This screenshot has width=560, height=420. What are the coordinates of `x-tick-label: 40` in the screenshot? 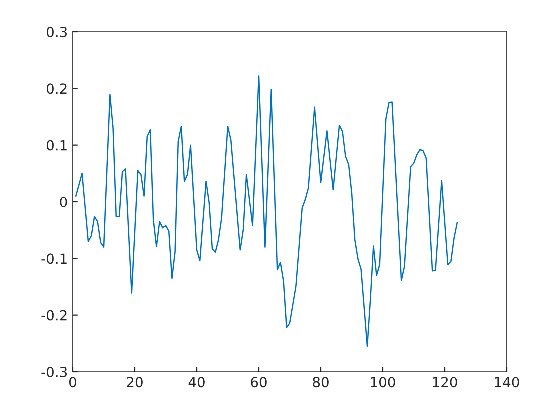 It's located at (196, 382).